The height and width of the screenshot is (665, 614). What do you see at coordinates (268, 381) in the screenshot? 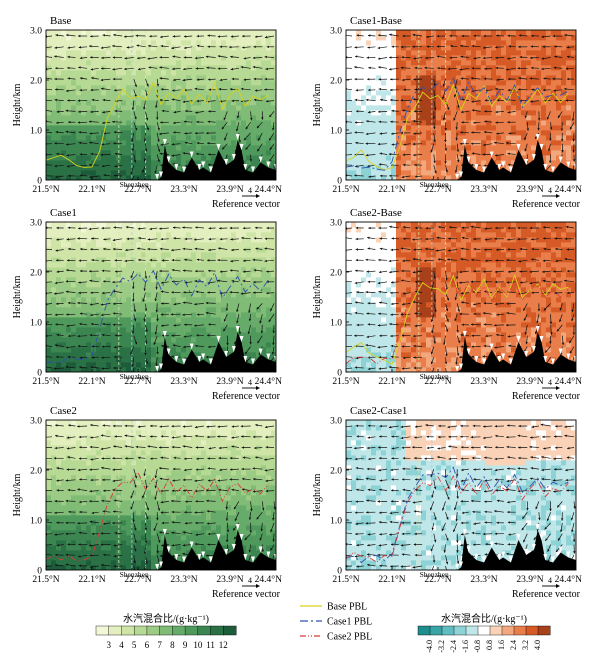
I see `x-tick-label: 24.4°N` at bounding box center [268, 381].